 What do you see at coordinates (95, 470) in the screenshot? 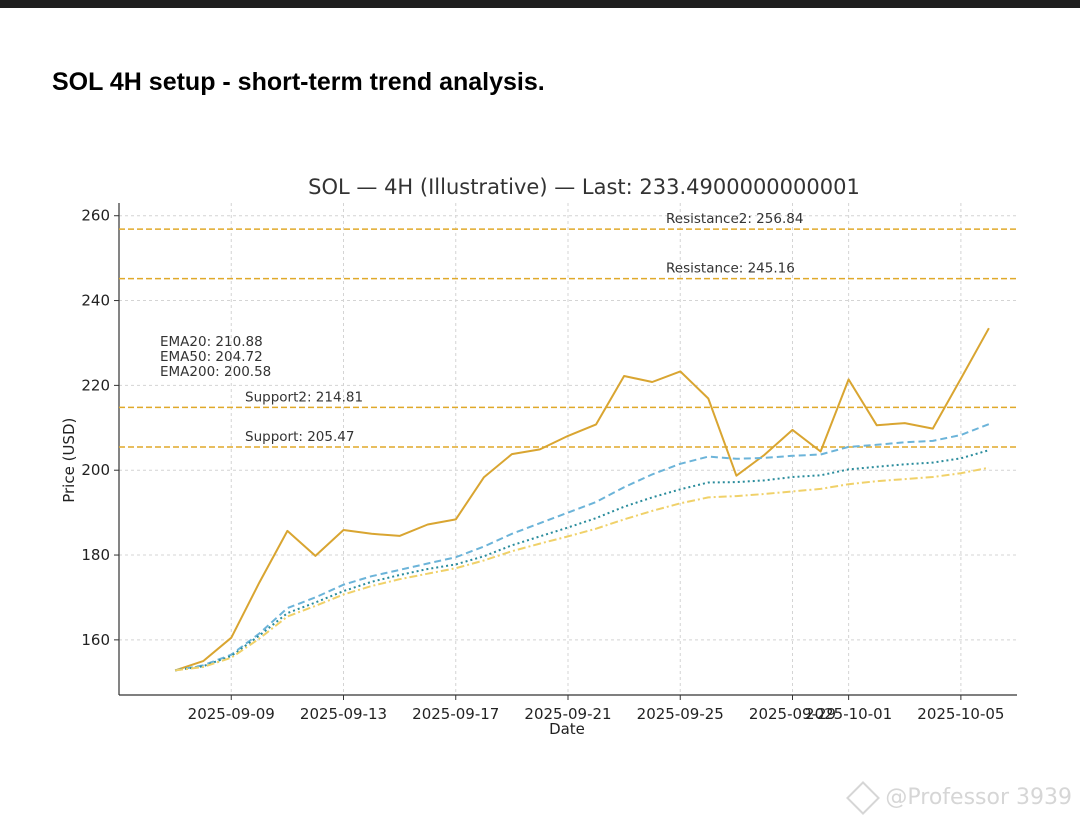
I see `y-tick-label: 200` at bounding box center [95, 470].